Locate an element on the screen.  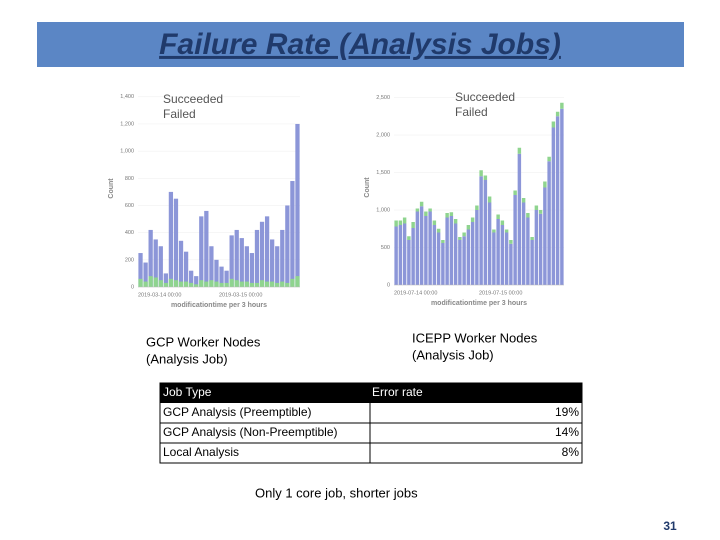
table-header-cell: Error rate is located at coordinates (397, 392).